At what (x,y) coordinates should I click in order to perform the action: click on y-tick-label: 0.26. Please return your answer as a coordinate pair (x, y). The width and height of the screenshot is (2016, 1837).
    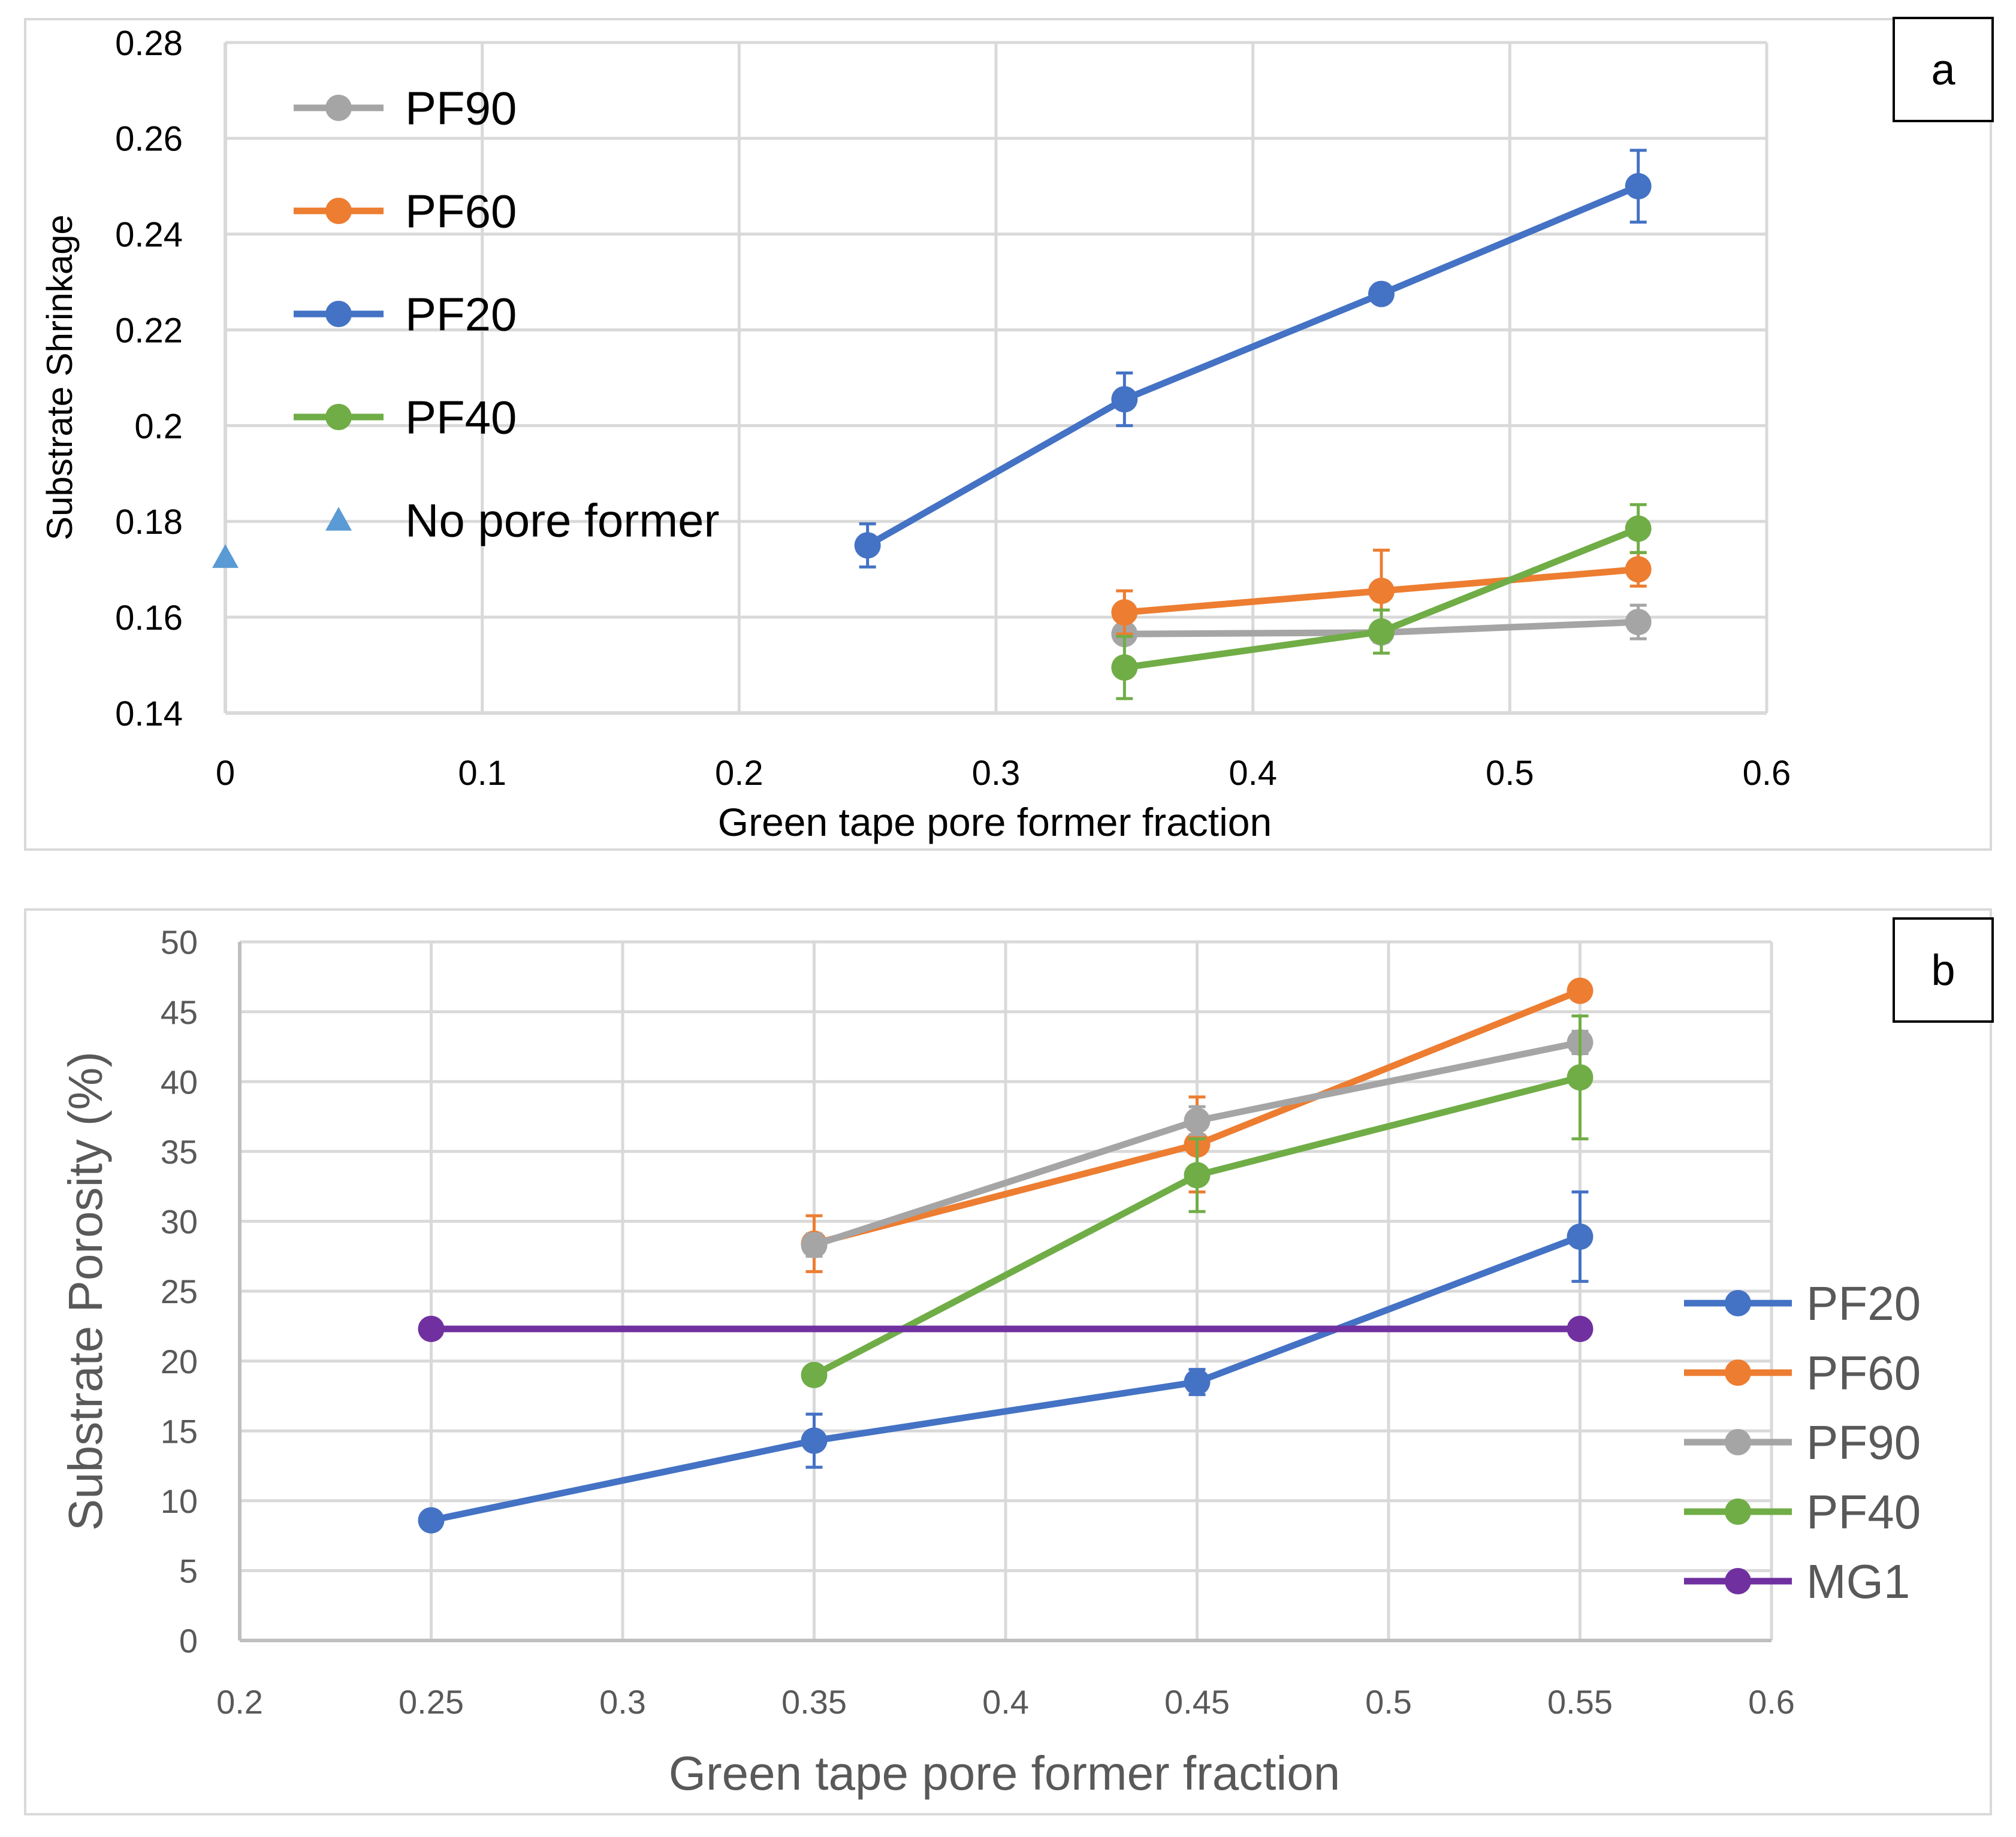
    Looking at the image, I should click on (149, 139).